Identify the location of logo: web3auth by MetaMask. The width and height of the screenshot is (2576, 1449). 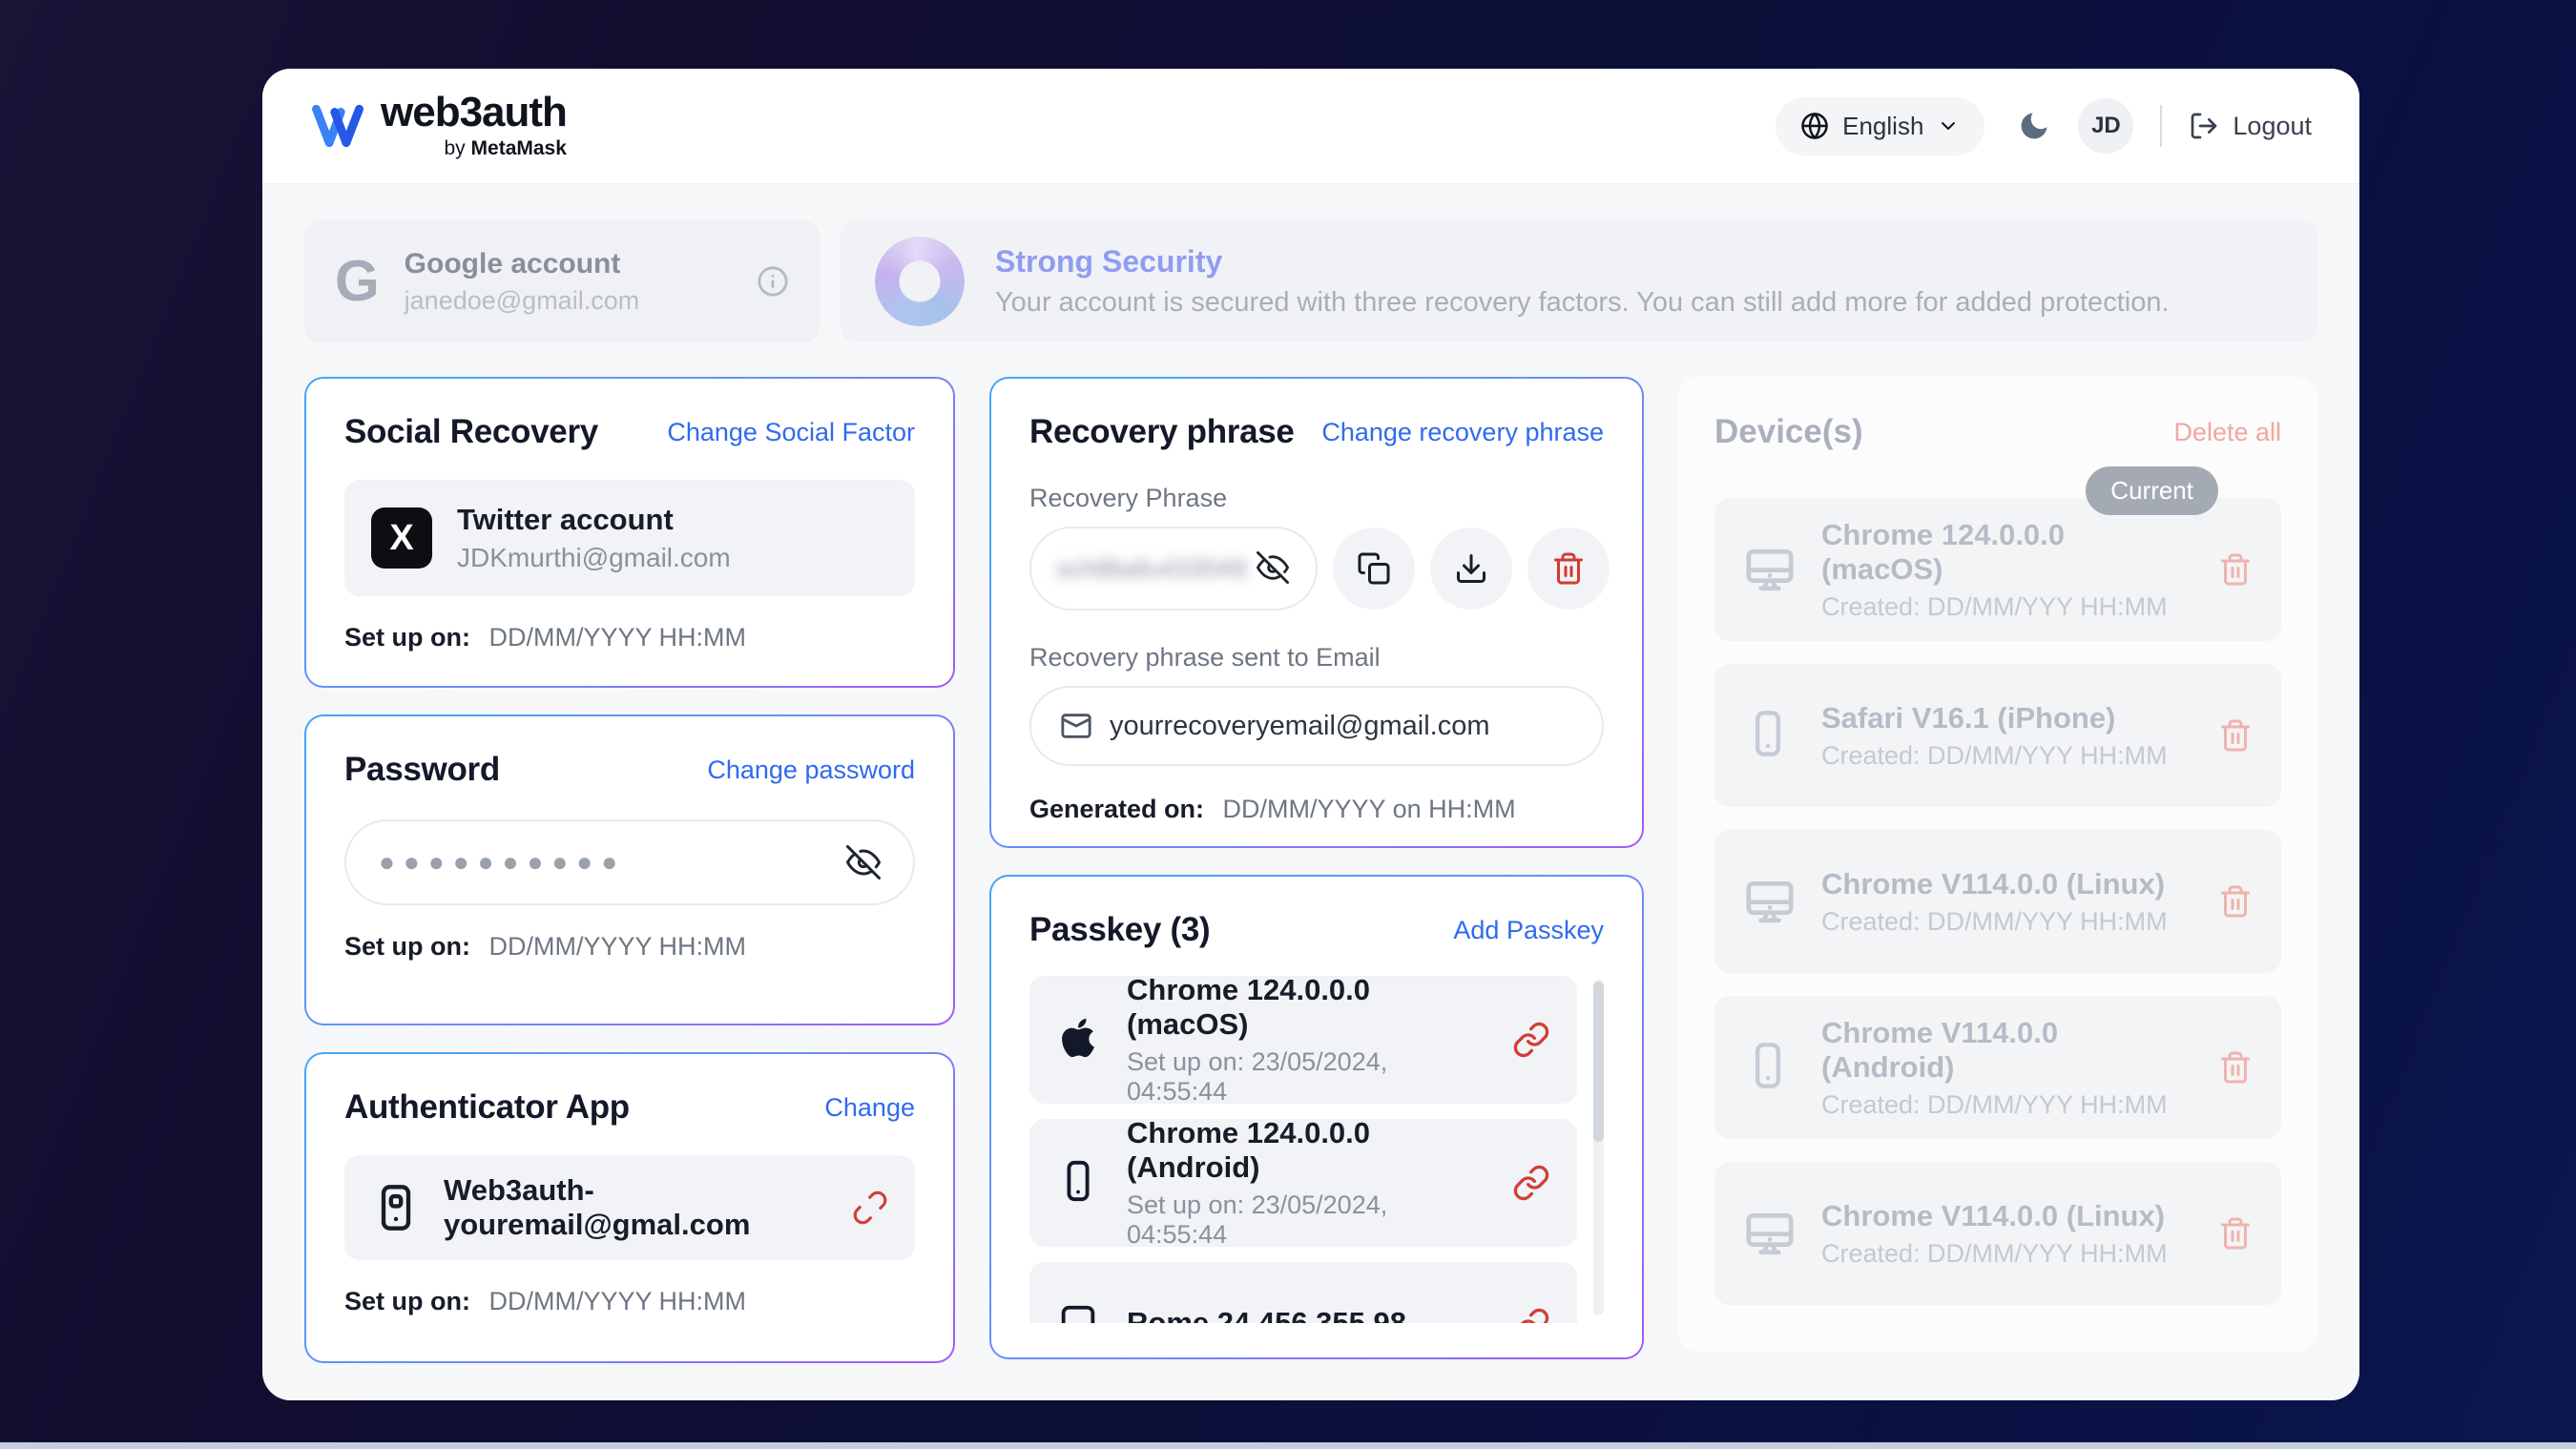
(439, 124).